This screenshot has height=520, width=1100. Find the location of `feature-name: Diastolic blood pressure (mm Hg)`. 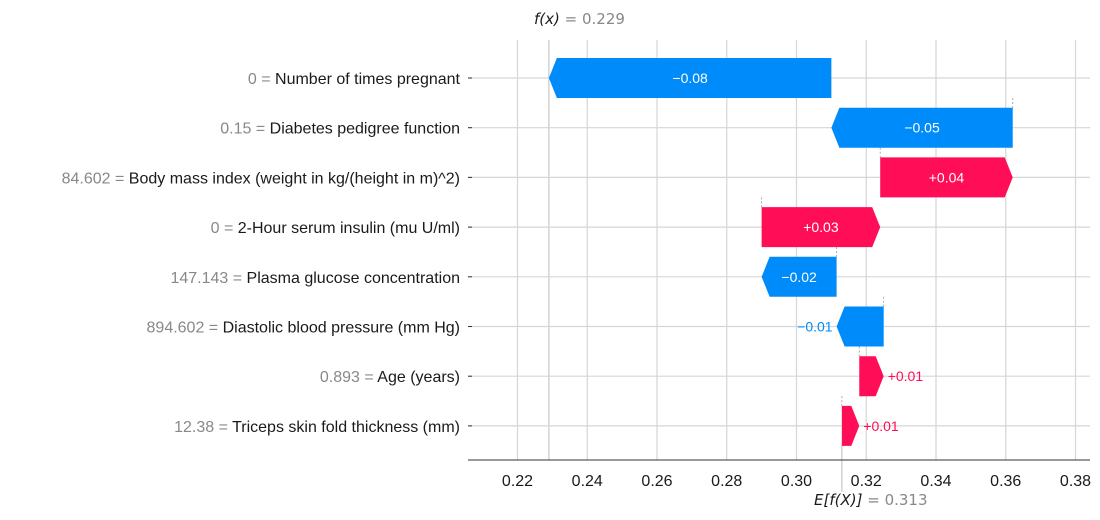

feature-name: Diastolic blood pressure (mm Hg) is located at coordinates (341, 328).